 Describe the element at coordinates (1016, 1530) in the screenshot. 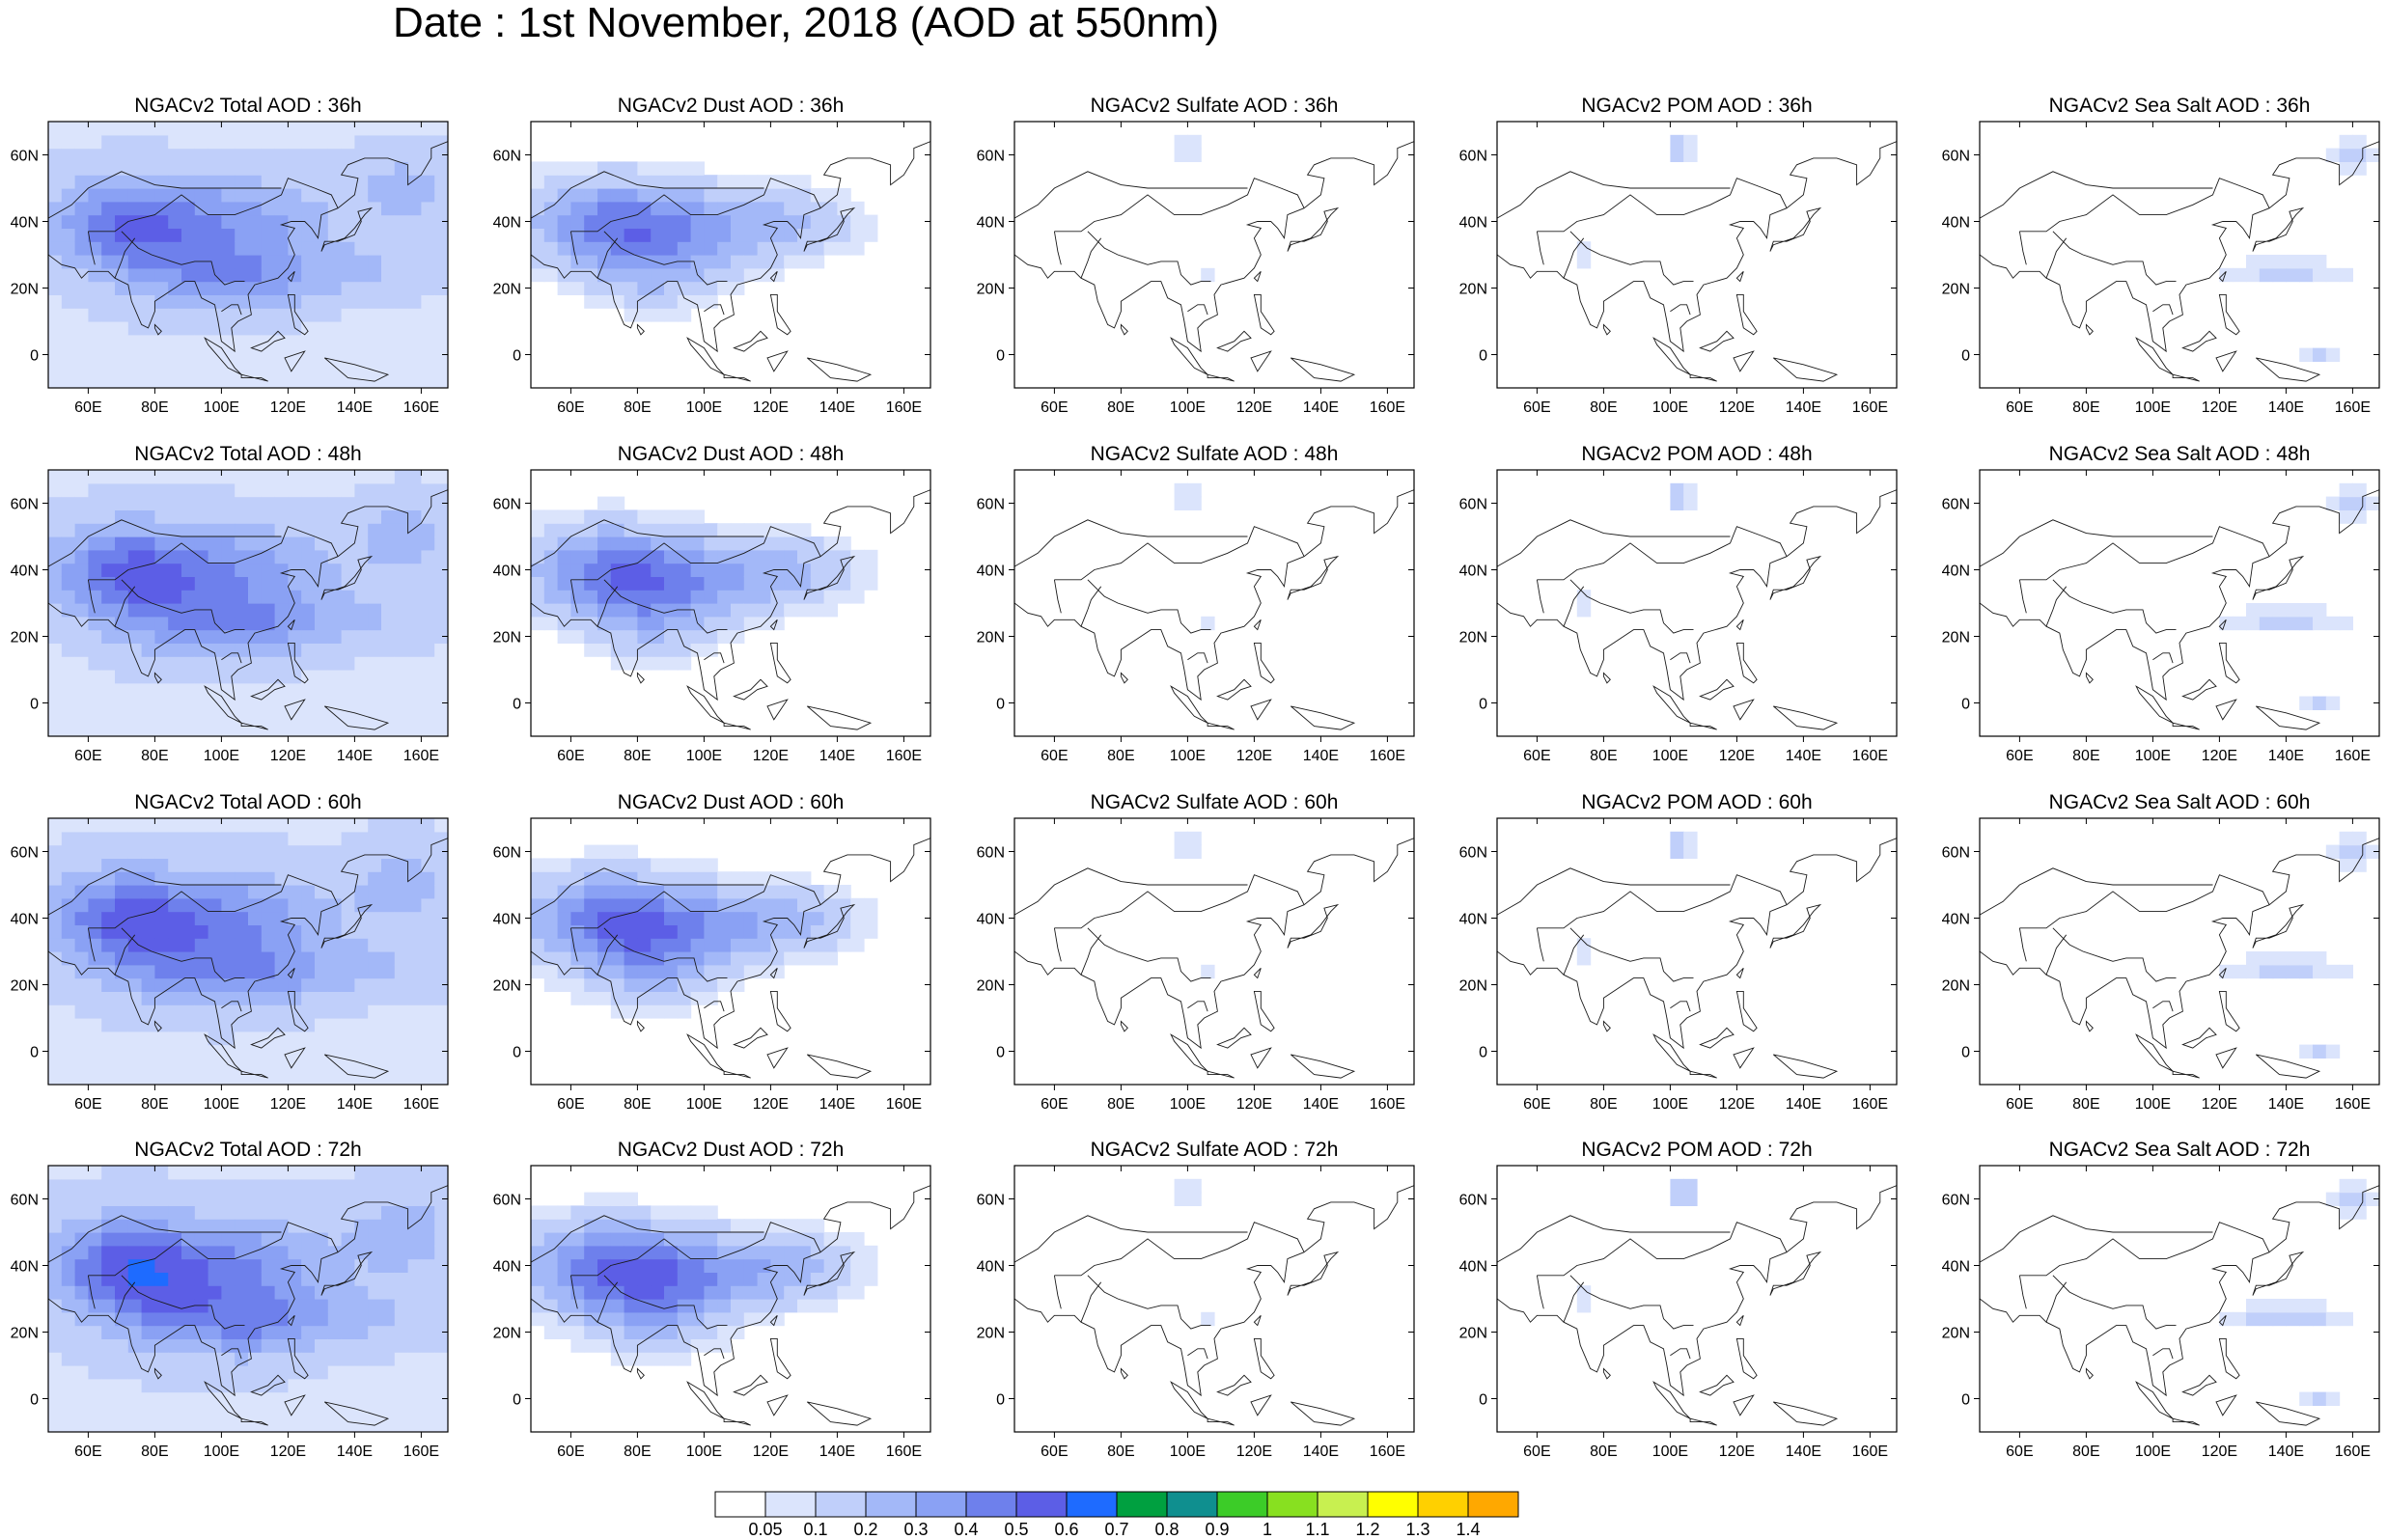

I see `colorbar-label: 0.5` at that location.